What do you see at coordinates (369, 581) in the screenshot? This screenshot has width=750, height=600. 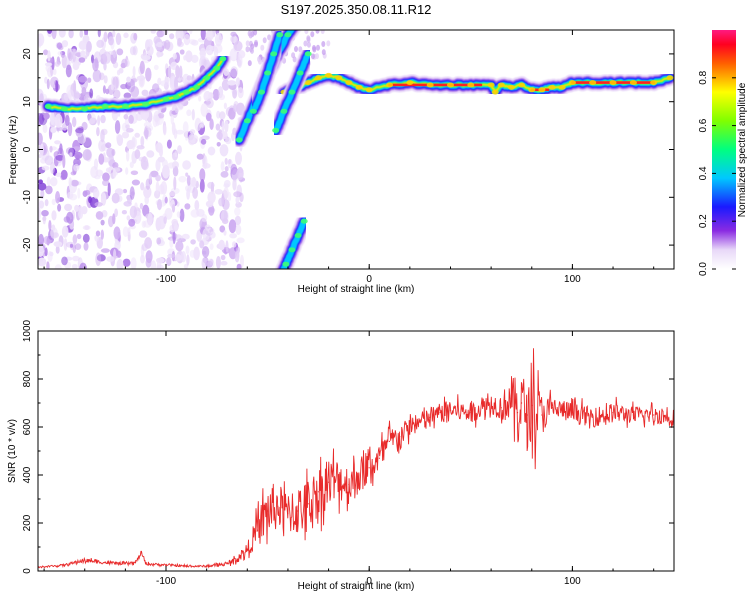 I see `x-tick-label: 0` at bounding box center [369, 581].